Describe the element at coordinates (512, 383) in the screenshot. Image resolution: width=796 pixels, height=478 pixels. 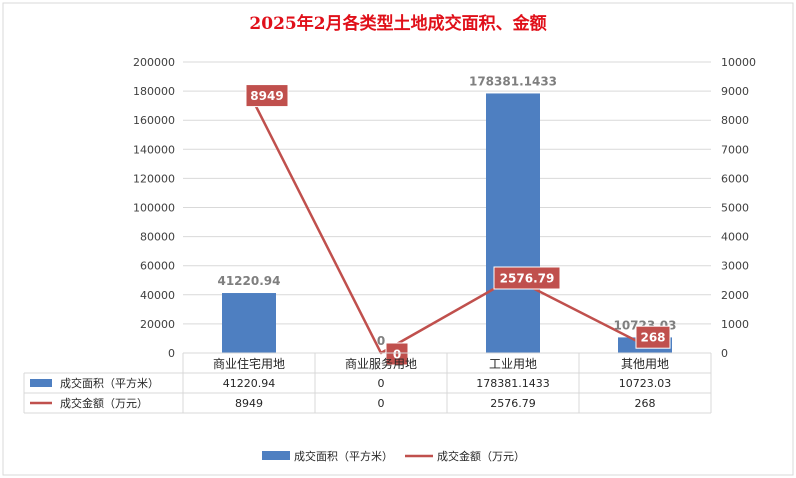
I see `table-cell: 178381.1433` at that location.